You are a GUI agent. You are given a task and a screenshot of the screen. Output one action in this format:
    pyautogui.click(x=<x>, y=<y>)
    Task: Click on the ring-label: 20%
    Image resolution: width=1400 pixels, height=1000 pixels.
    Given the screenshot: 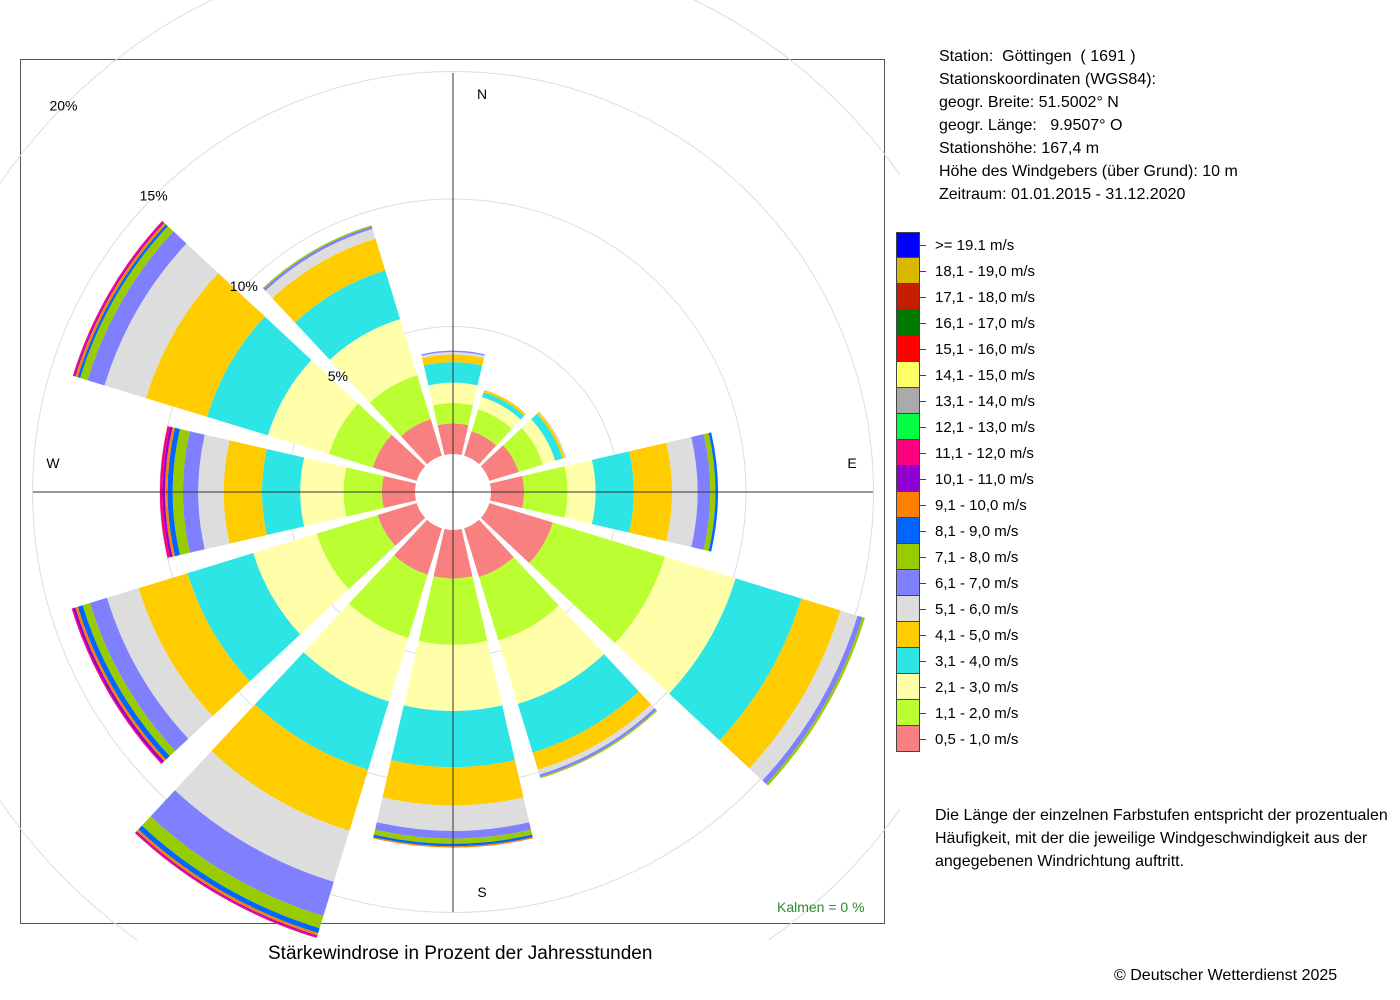 What is the action you would take?
    pyautogui.click(x=63, y=106)
    